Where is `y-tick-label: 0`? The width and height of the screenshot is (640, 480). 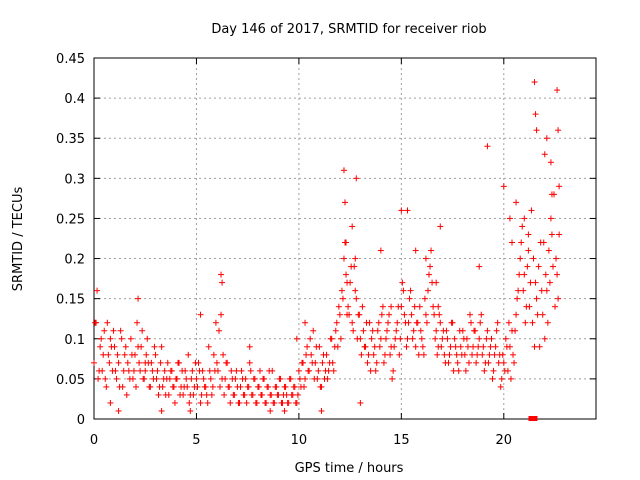 y-tick-label: 0 is located at coordinates (81, 420).